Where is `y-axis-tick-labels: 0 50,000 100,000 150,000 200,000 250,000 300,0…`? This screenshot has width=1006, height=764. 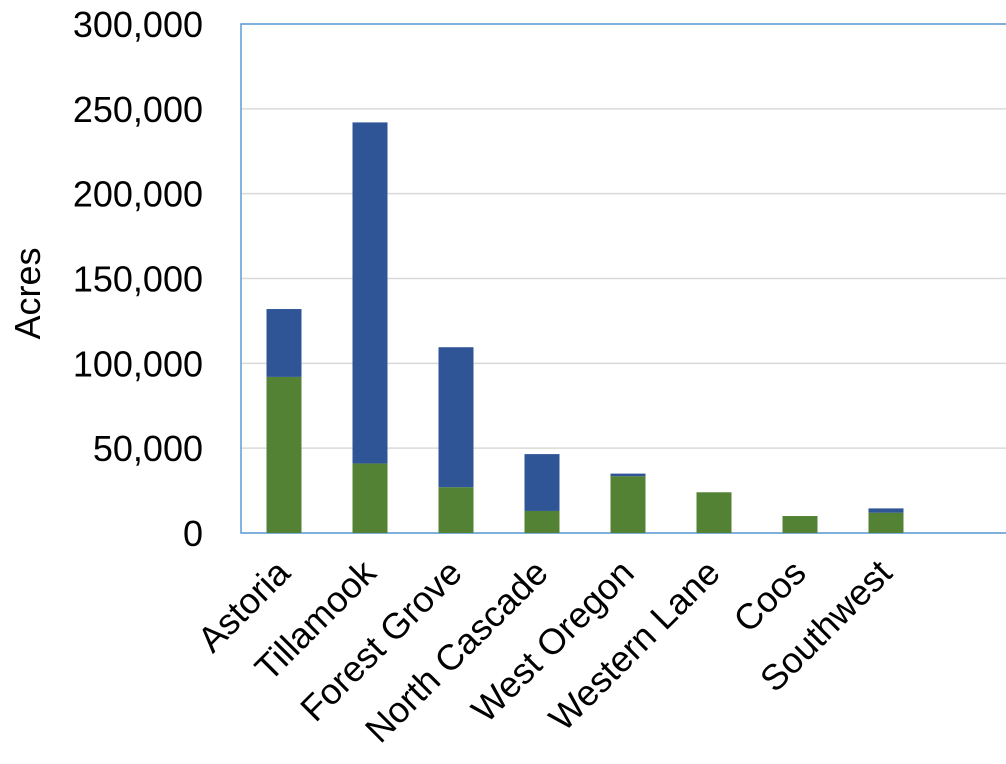
y-axis-tick-labels: 0 50,000 100,000 150,000 200,000 250,000 300,0… is located at coordinates (138, 279).